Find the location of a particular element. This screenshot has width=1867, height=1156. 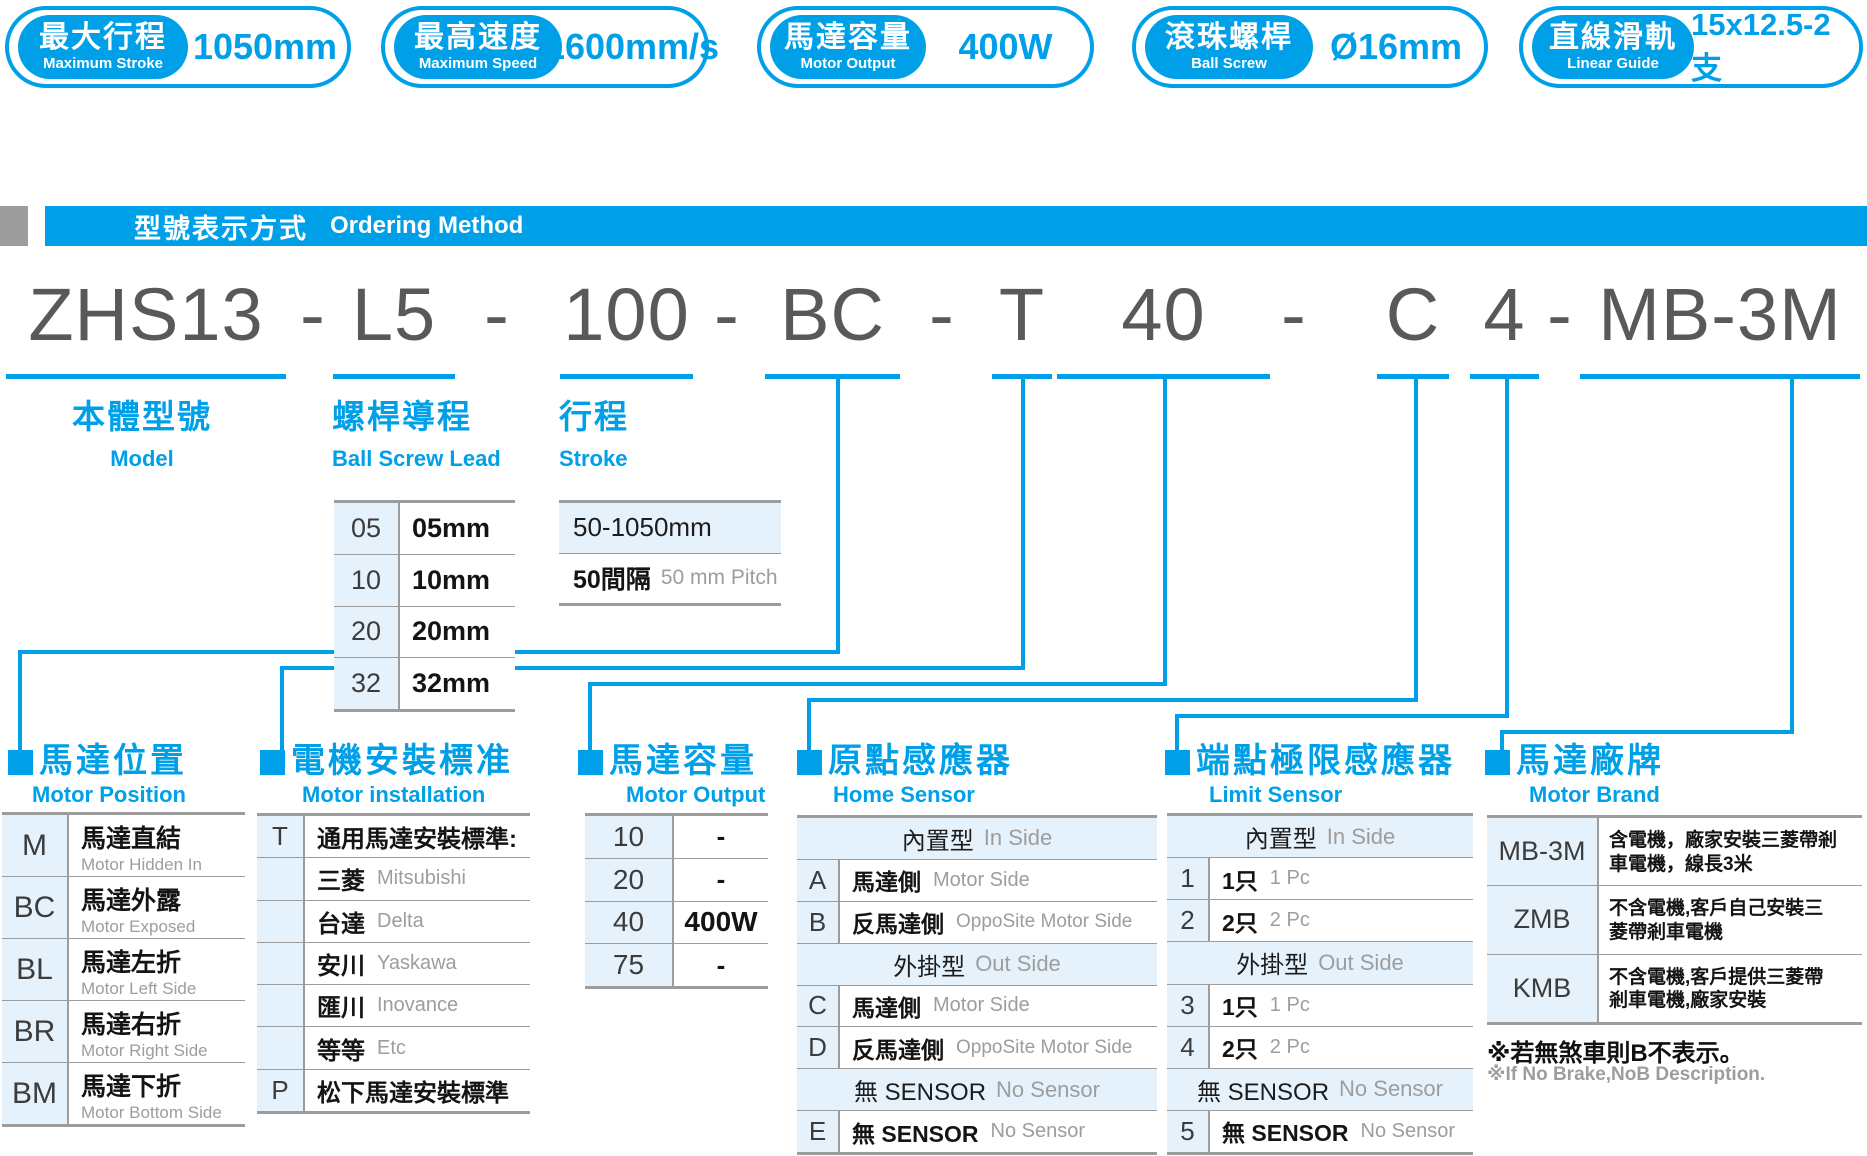

row-label-en: Inovance is located at coordinates (418, 1005).